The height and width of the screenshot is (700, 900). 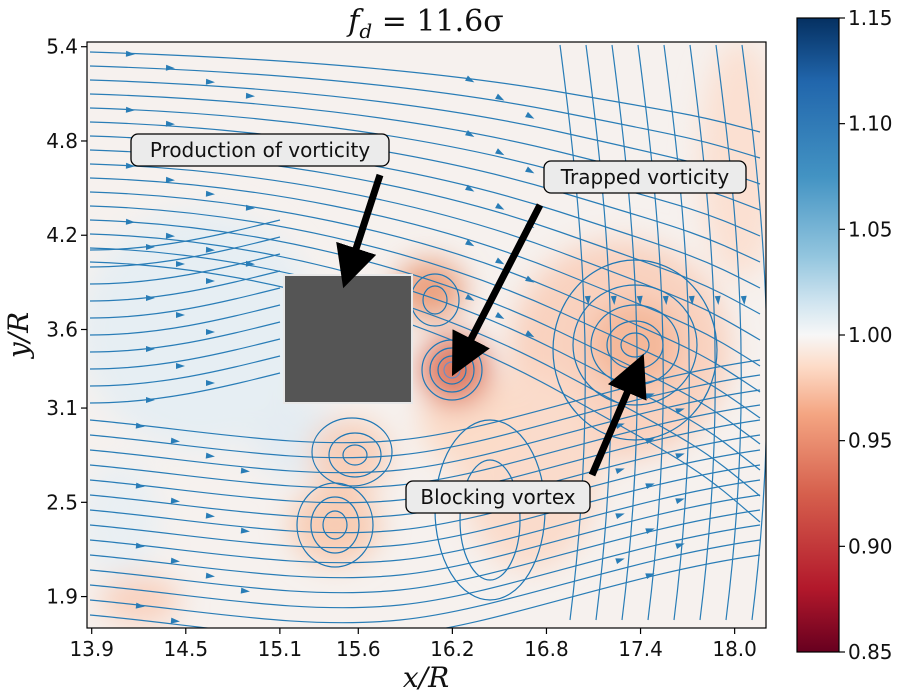 I want to click on x-tick-label: 14.5, so click(x=186, y=649).